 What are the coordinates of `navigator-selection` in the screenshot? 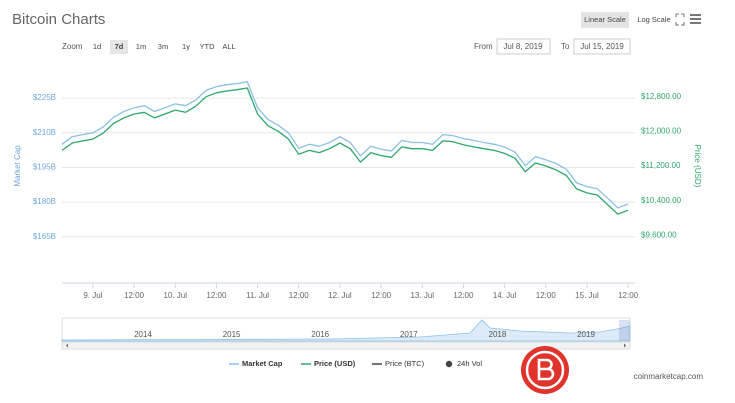 It's located at (624, 330).